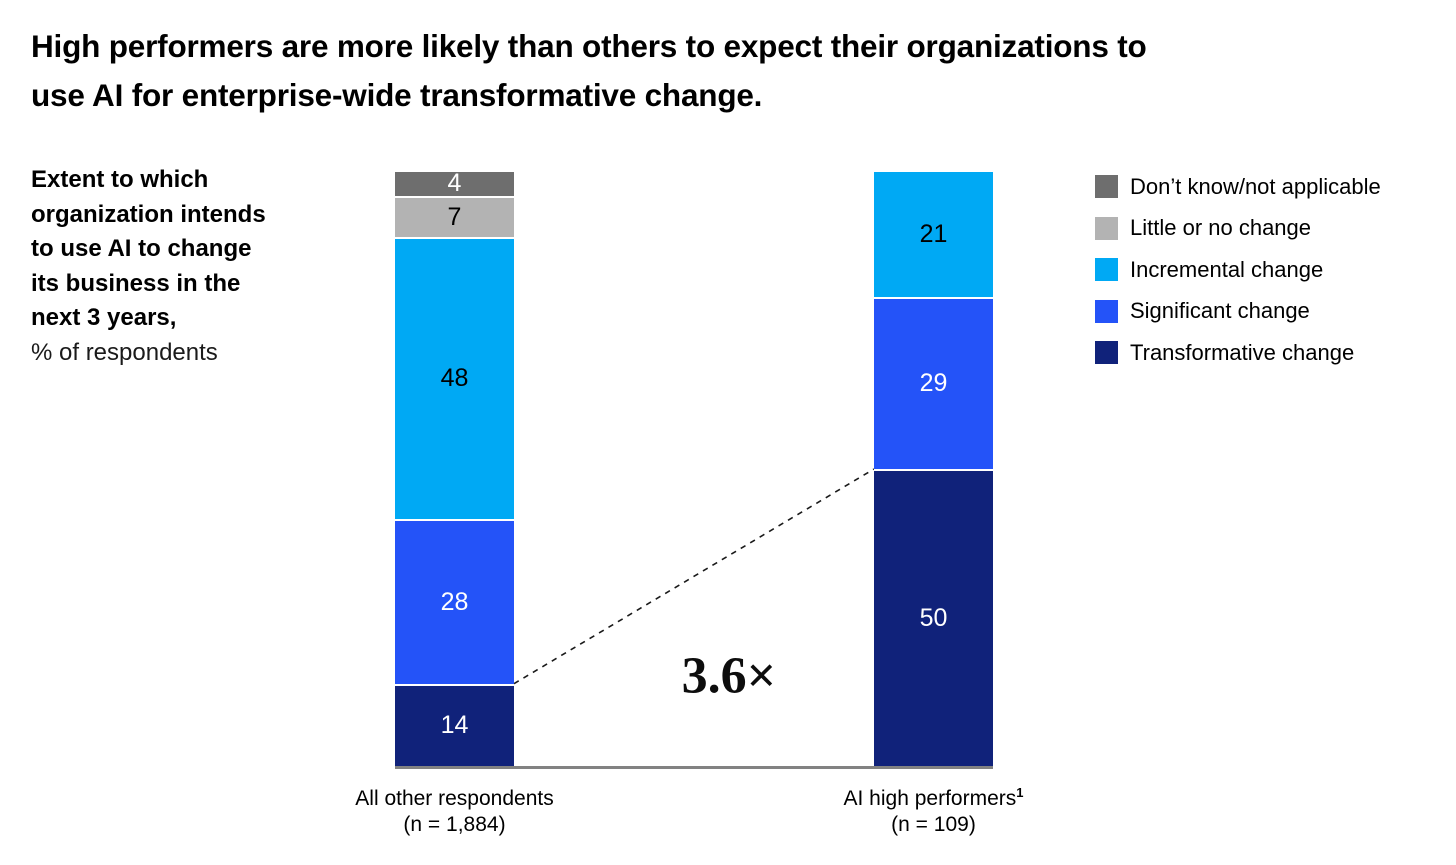  I want to click on unit-label: % of respondents, so click(124, 352).